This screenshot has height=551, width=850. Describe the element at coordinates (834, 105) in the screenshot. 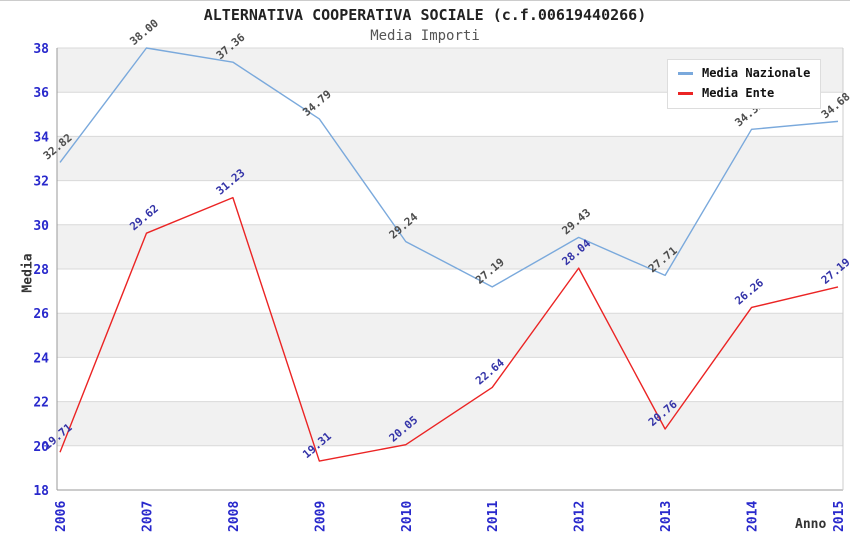

I see `data-label-media-nazionale: 34.68` at that location.